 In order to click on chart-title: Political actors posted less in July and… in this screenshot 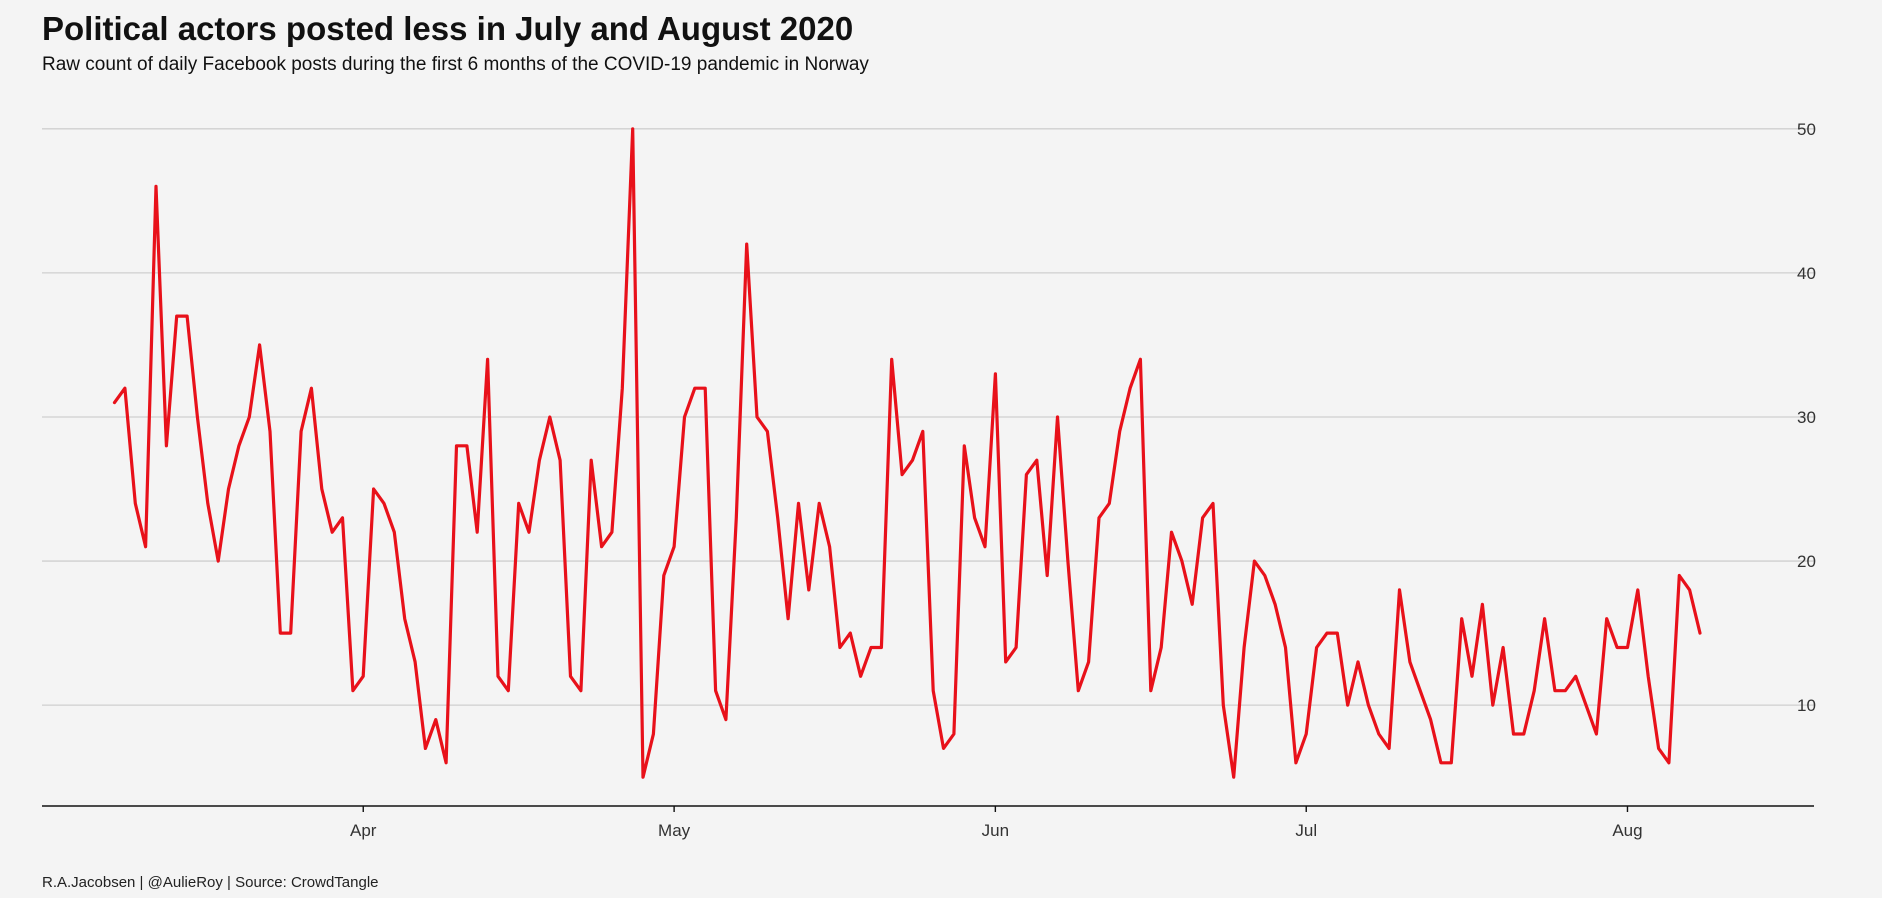, I will do `click(448, 28)`.